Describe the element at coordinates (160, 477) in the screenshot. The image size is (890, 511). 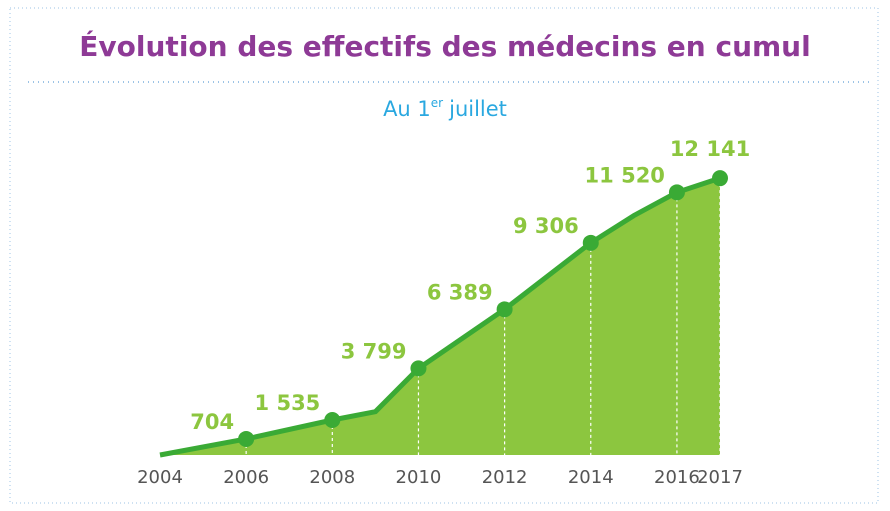
I see `x-tick-label: 2004` at that location.